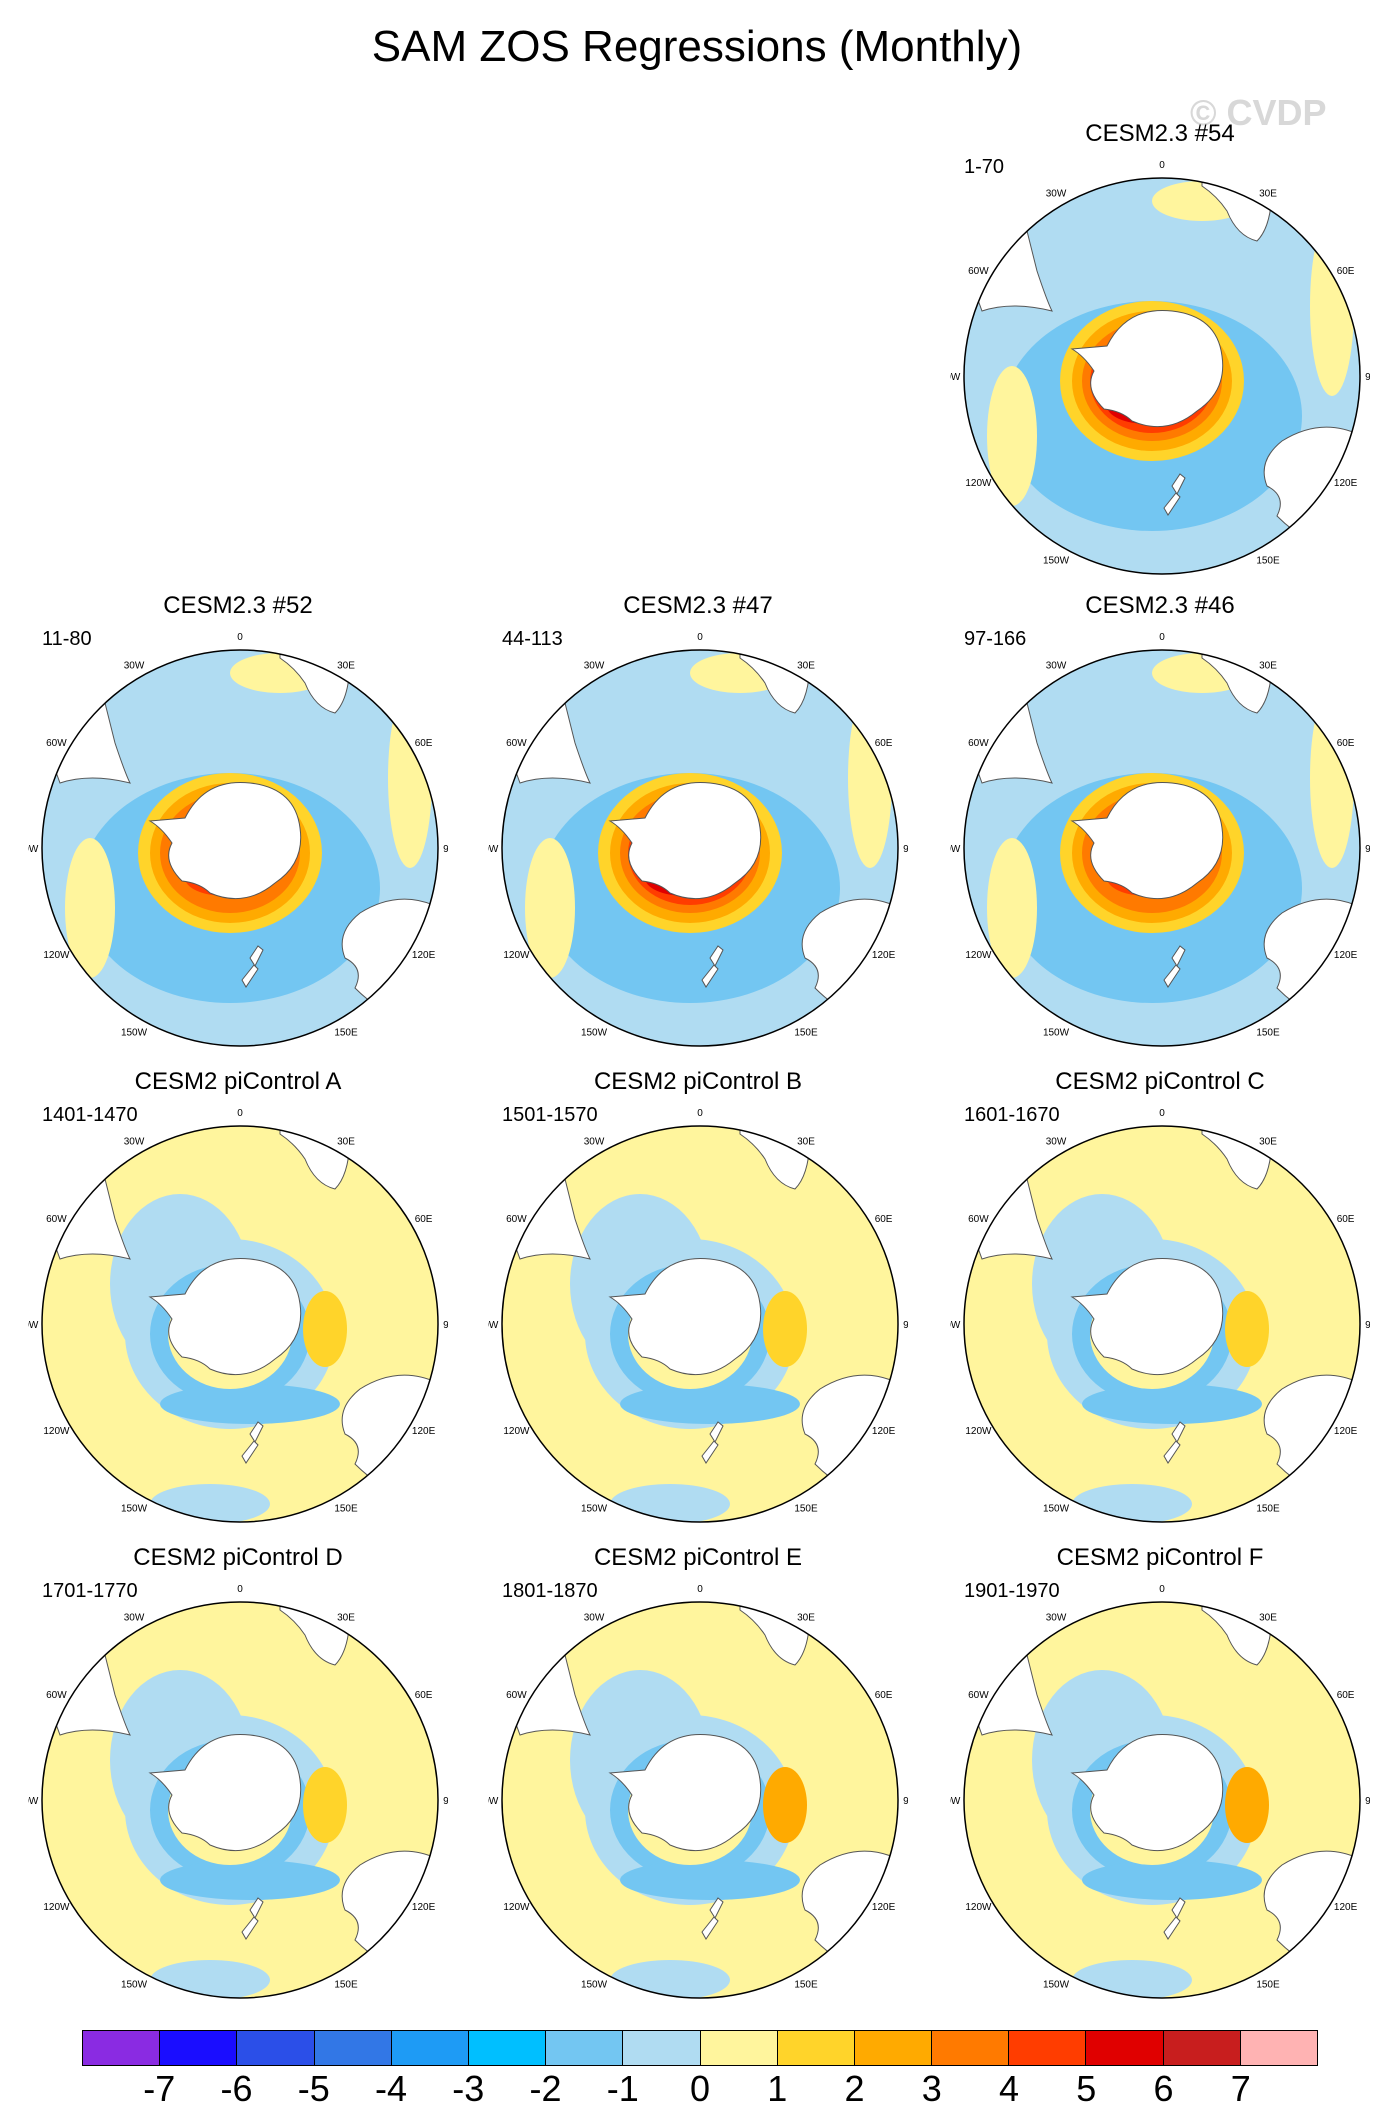 This screenshot has height=2126, width=1394. What do you see at coordinates (313, 2088) in the screenshot?
I see `colorbar-tick-label: -5` at bounding box center [313, 2088].